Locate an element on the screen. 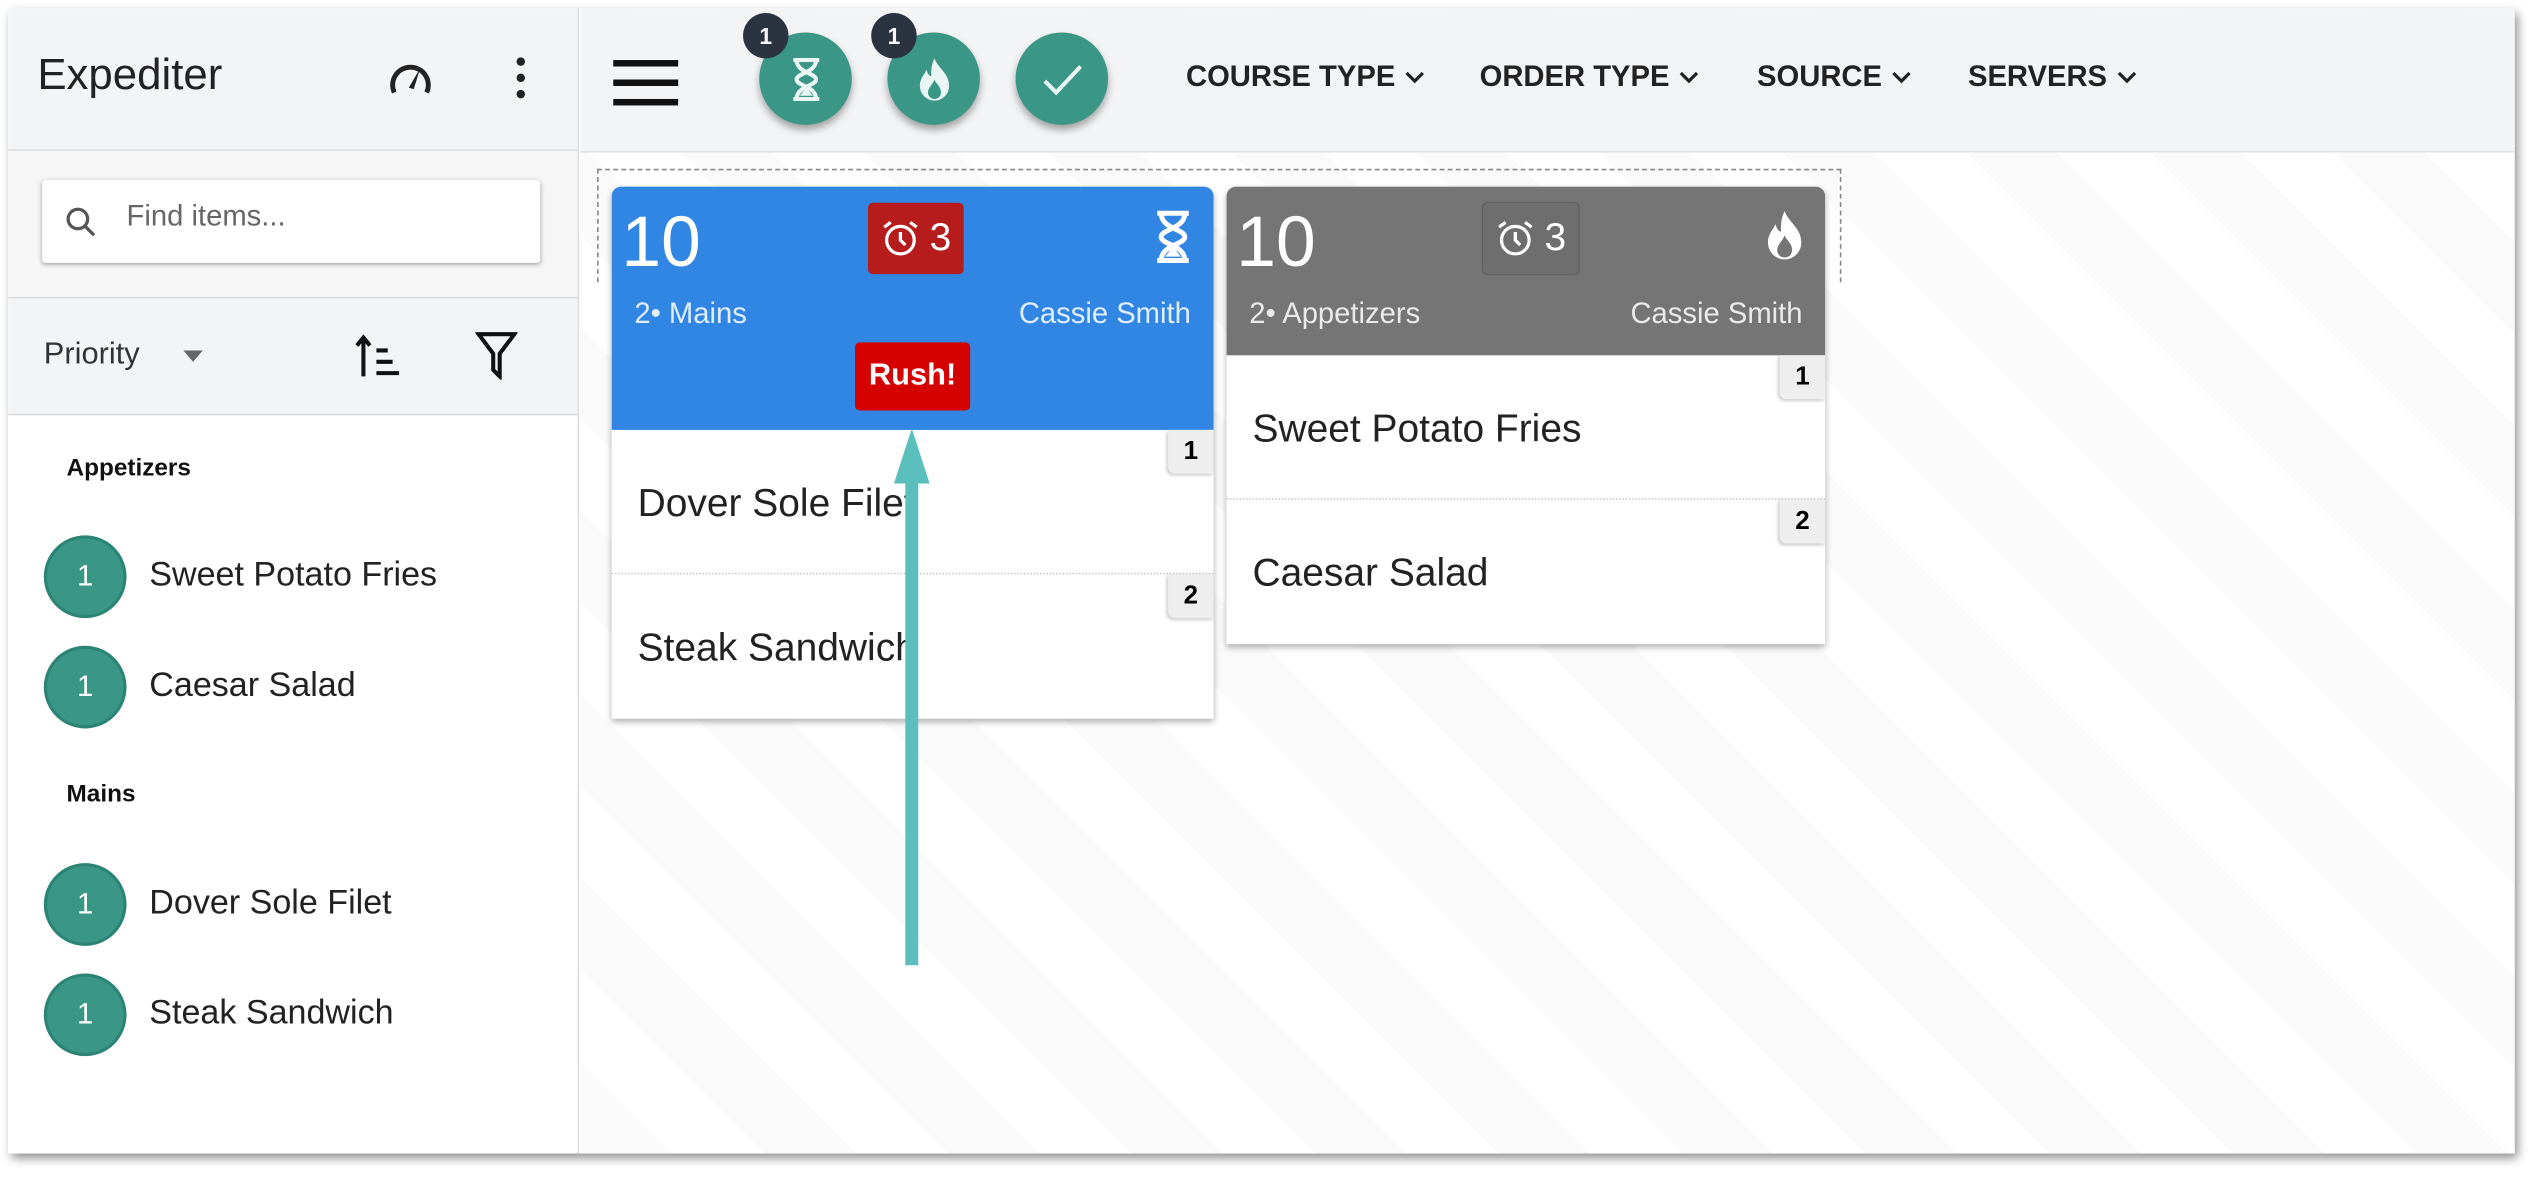 This screenshot has height=1183, width=2539. ticket-course: 2• Mains is located at coordinates (690, 313).